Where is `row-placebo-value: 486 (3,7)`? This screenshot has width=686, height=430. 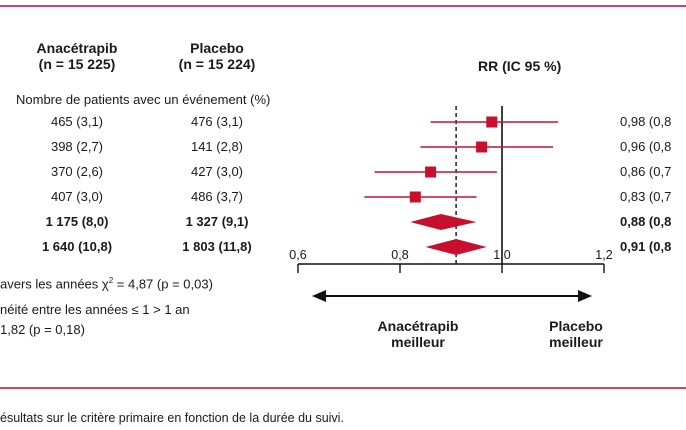 row-placebo-value: 486 (3,7) is located at coordinates (217, 196).